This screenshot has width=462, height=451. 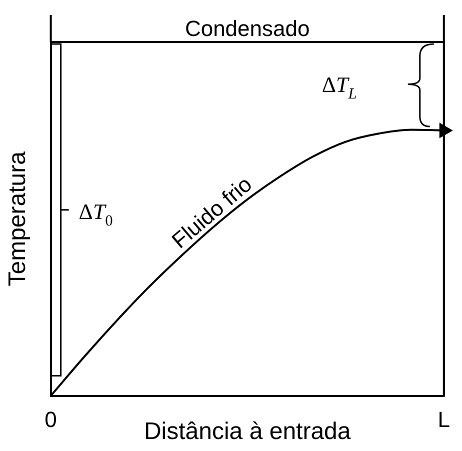 I want to click on y-axis-title: Temperatura, so click(x=18, y=218).